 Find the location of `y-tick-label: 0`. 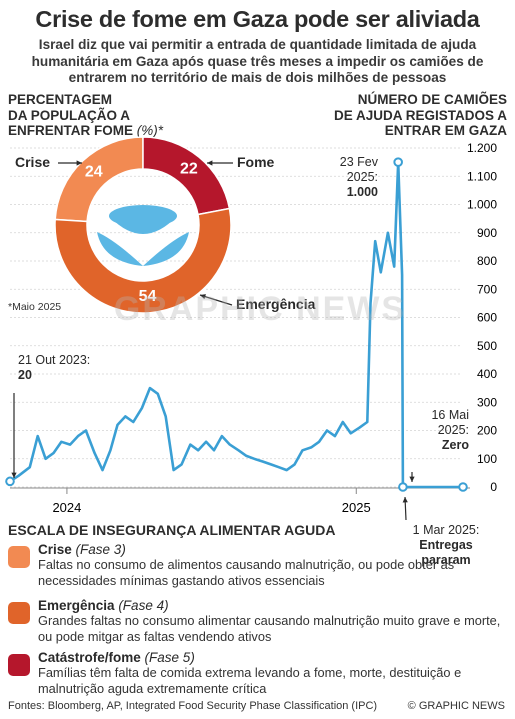

y-tick-label: 0 is located at coordinates (493, 487).